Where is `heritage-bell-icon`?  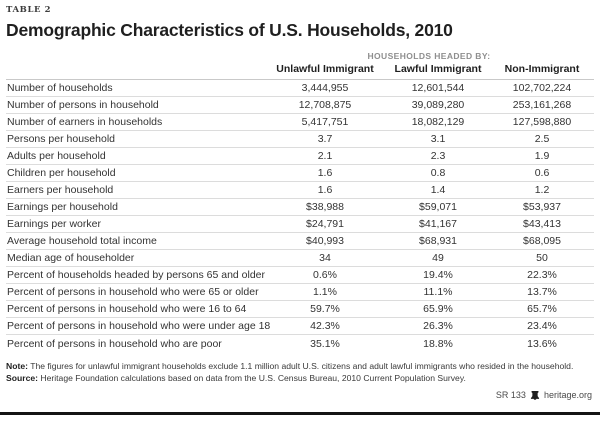 heritage-bell-icon is located at coordinates (535, 395).